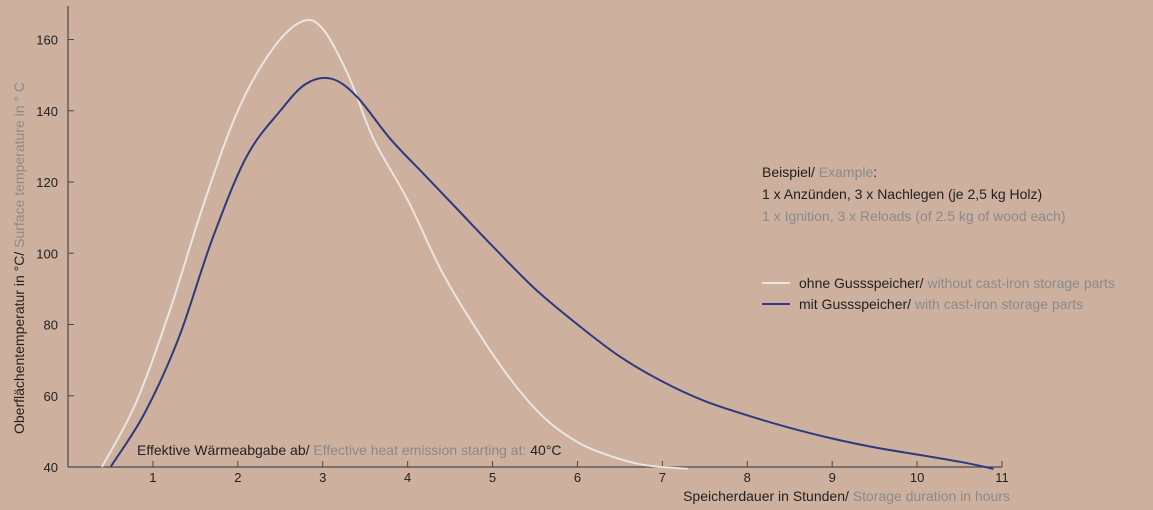 The width and height of the screenshot is (1153, 510). Describe the element at coordinates (747, 477) in the screenshot. I see `x-tick-label: 8` at that location.